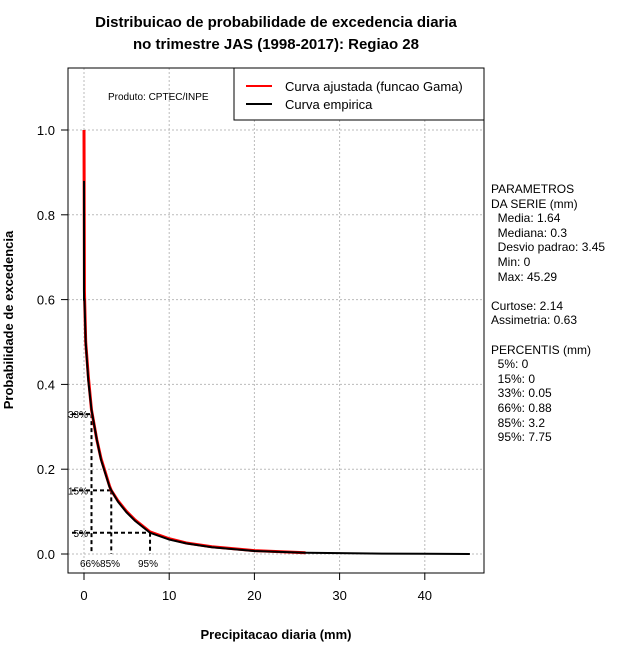  What do you see at coordinates (511, 261) in the screenshot?
I see `stat-min: Min: 0` at bounding box center [511, 261].